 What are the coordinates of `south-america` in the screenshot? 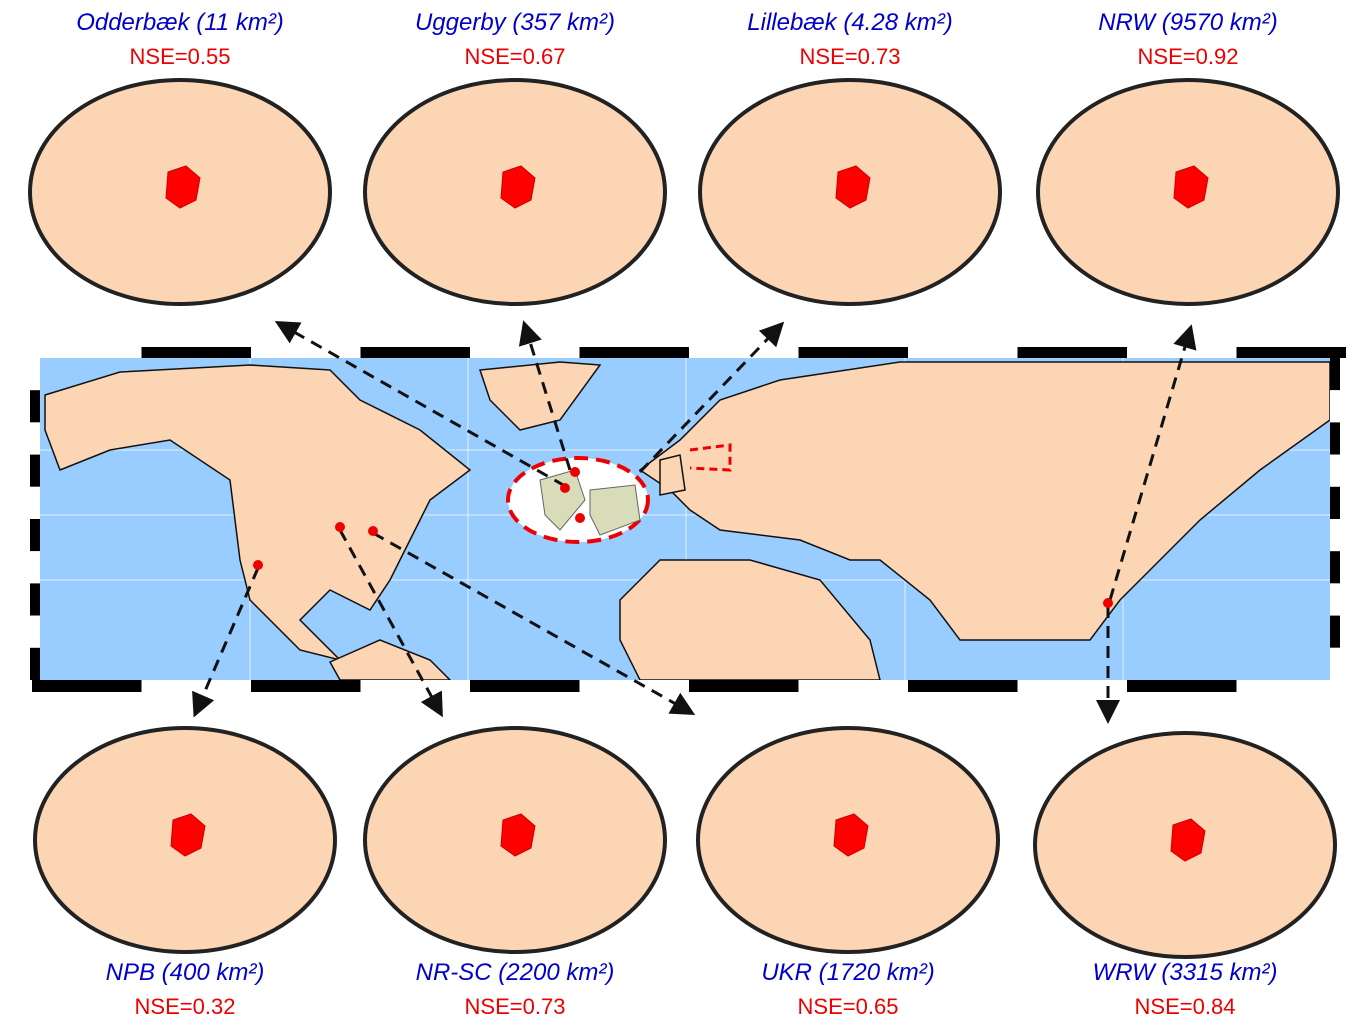 It's located at (390, 660).